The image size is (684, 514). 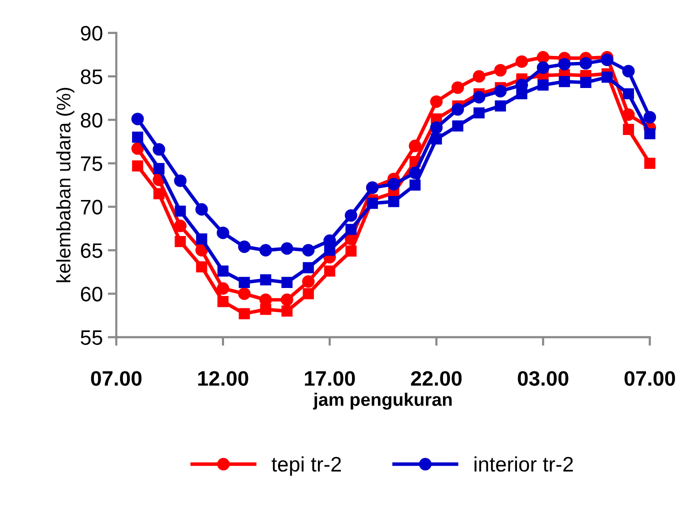 I want to click on y-tick-label: 55, so click(x=91, y=337).